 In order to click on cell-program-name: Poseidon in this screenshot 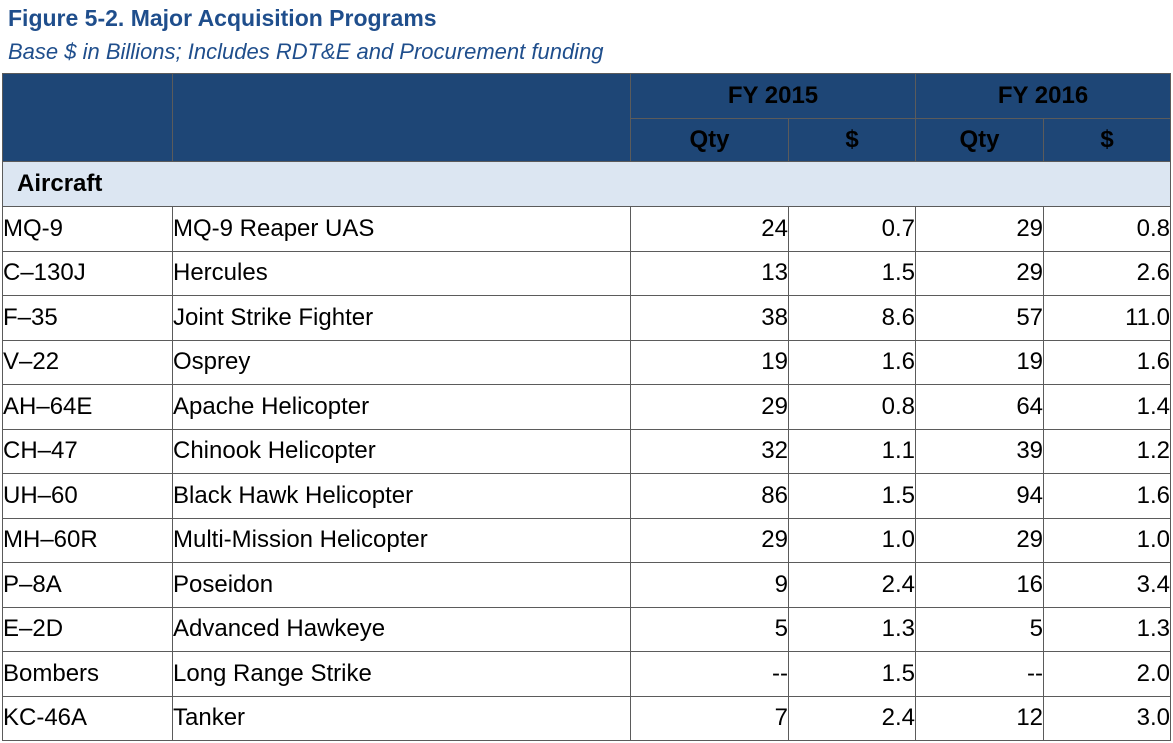, I will do `click(401, 585)`.